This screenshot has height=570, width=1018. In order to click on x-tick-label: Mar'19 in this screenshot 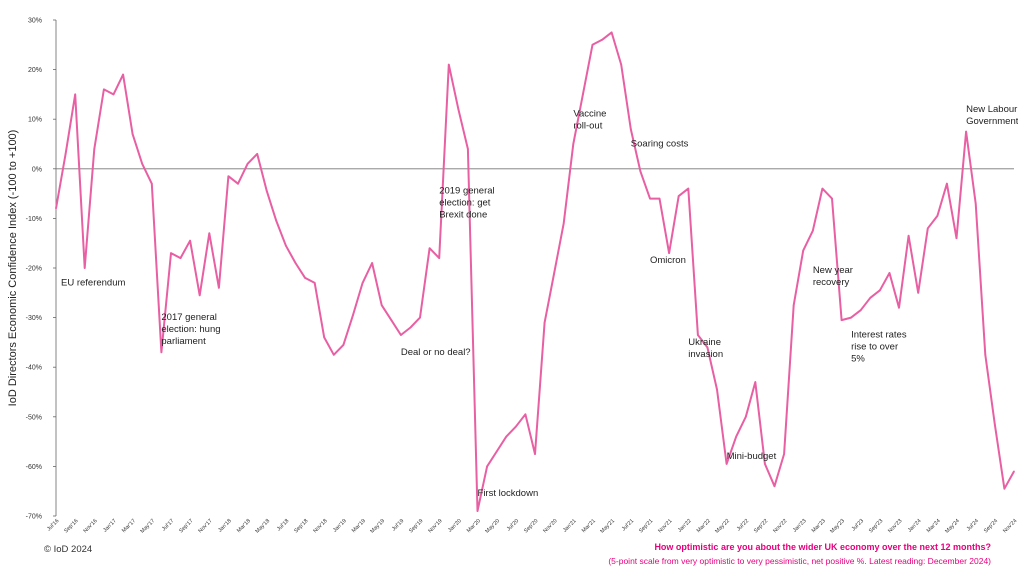, I will do `click(359, 526)`.